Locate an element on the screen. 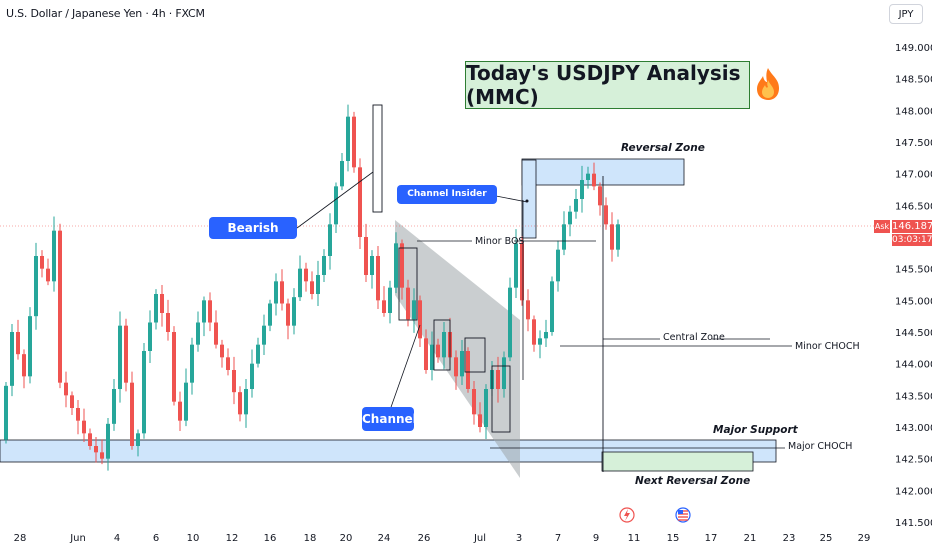  y-tick-label: 146.500 is located at coordinates (913, 206).